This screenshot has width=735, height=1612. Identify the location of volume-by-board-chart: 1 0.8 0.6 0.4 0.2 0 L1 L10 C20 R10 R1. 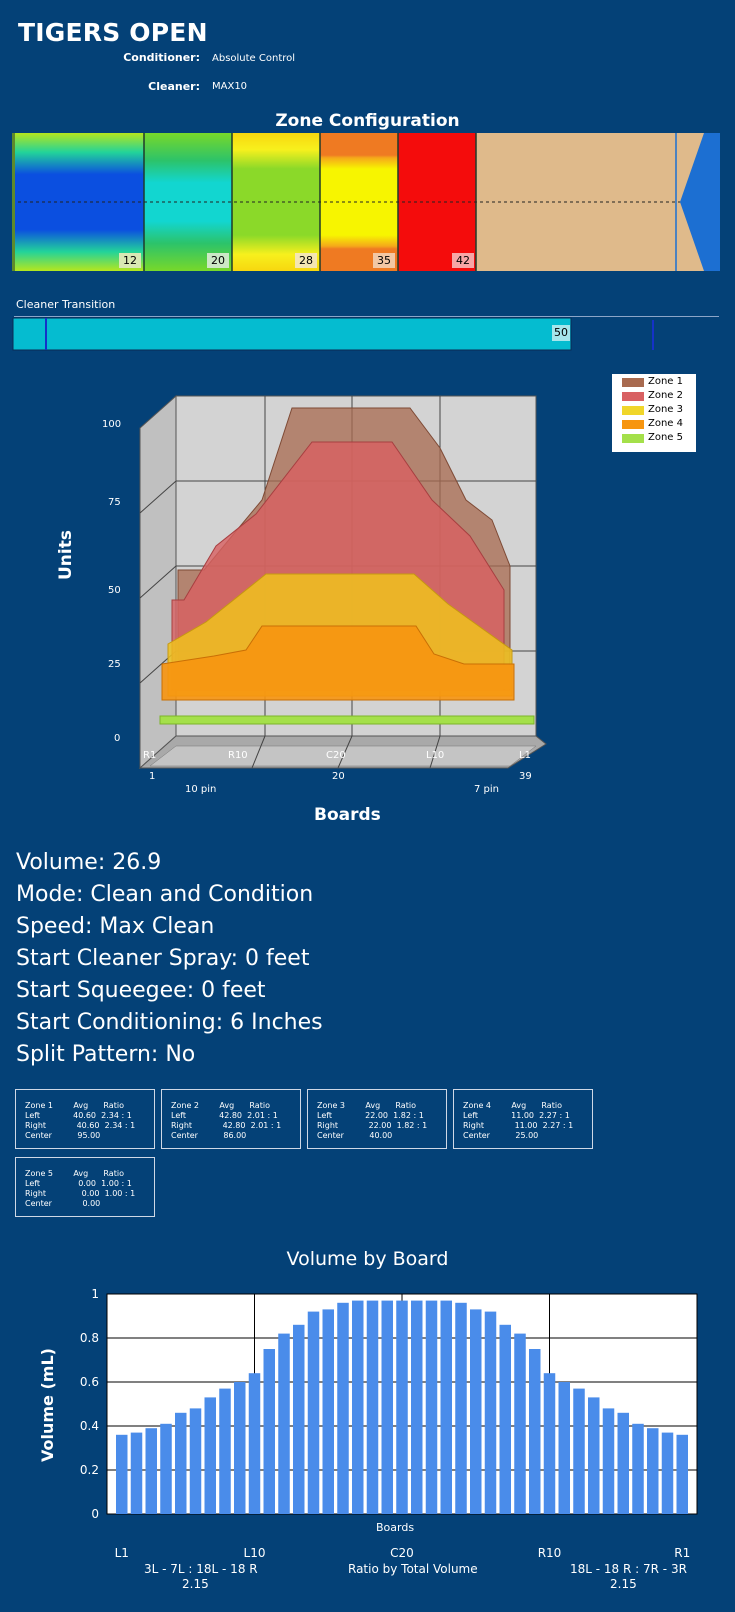
(389, 1423).